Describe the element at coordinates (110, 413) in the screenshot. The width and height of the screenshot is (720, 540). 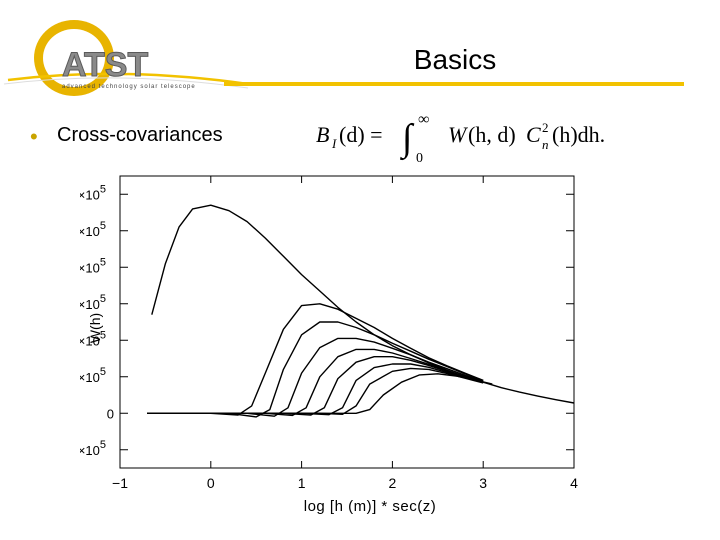
I see `y-tick-label: 0` at that location.